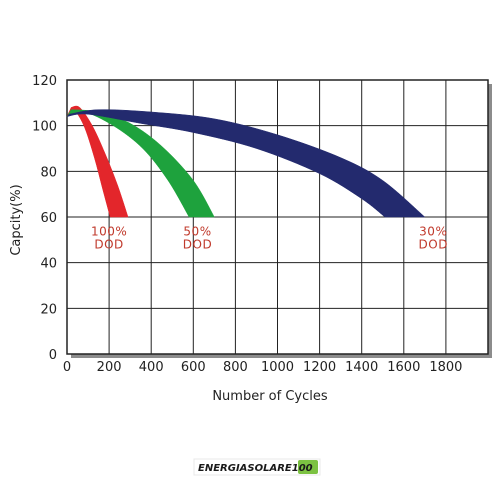  Describe the element at coordinates (445, 367) in the screenshot. I see `x-tick-label: 1800` at that location.